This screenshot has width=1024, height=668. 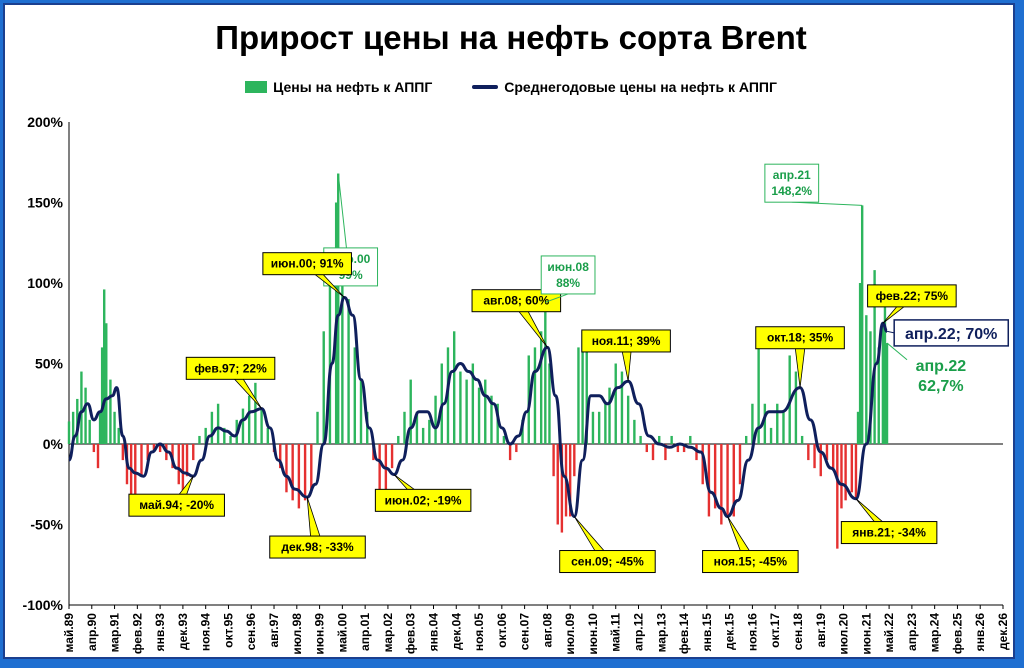 What do you see at coordinates (821, 630) in the screenshot?
I see `x-tick-label: авг.19` at bounding box center [821, 630].